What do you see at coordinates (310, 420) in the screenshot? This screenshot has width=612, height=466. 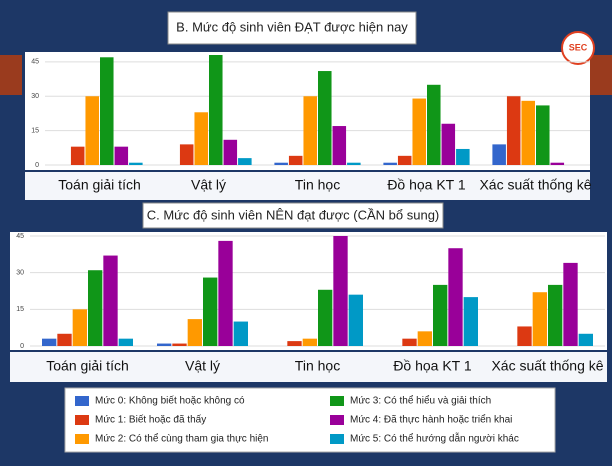 I see `legend-box` at bounding box center [310, 420].